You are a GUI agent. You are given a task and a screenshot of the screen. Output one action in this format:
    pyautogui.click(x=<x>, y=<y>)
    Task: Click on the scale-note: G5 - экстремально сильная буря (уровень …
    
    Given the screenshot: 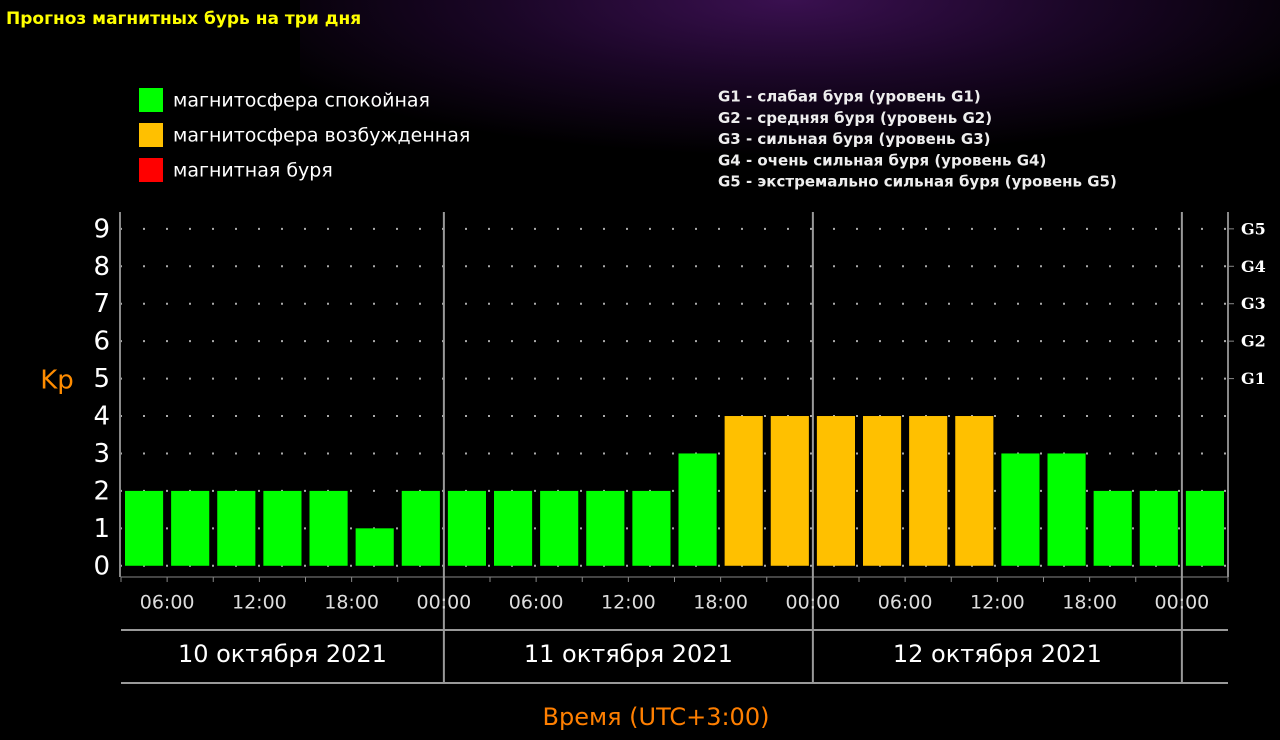 What is the action you would take?
    pyautogui.click(x=917, y=182)
    